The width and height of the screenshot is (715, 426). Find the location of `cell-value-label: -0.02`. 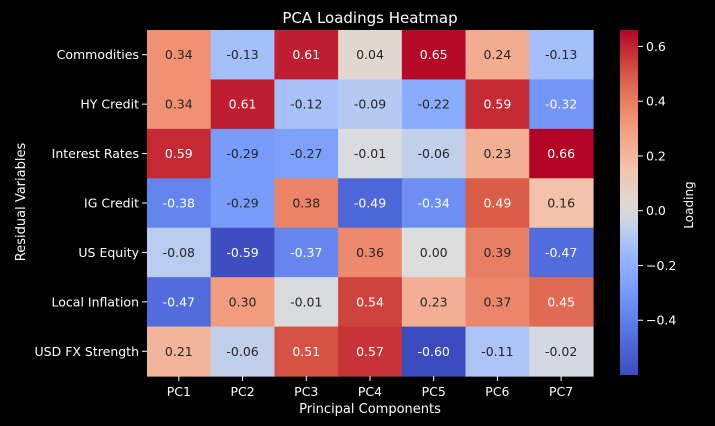

cell-value-label: -0.02 is located at coordinates (561, 351).